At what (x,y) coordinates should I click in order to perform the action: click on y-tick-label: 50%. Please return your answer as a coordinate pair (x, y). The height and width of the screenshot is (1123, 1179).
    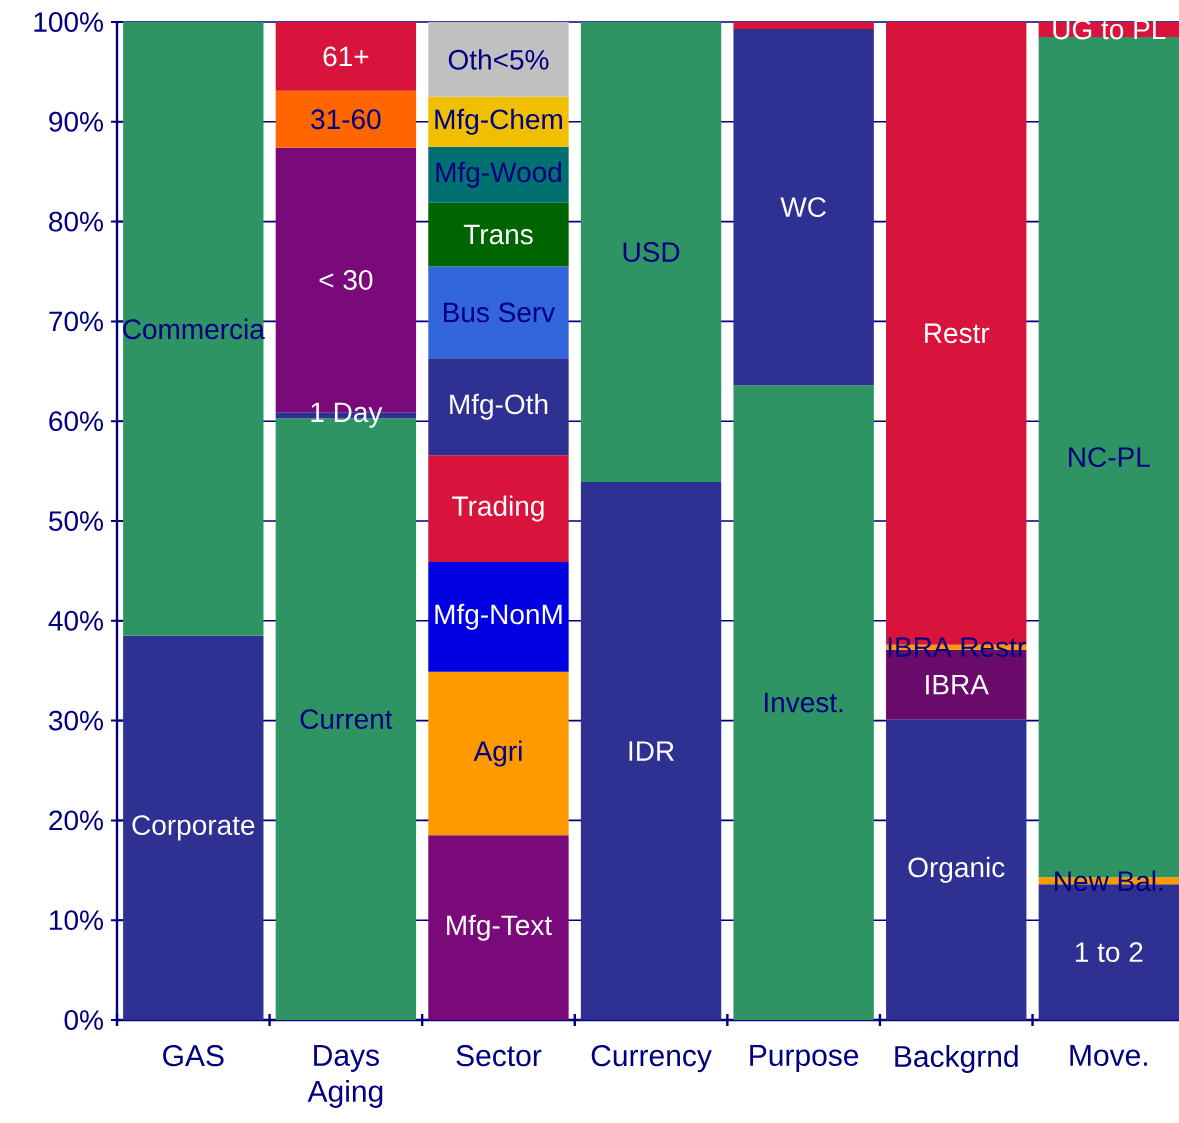
    Looking at the image, I should click on (76, 521).